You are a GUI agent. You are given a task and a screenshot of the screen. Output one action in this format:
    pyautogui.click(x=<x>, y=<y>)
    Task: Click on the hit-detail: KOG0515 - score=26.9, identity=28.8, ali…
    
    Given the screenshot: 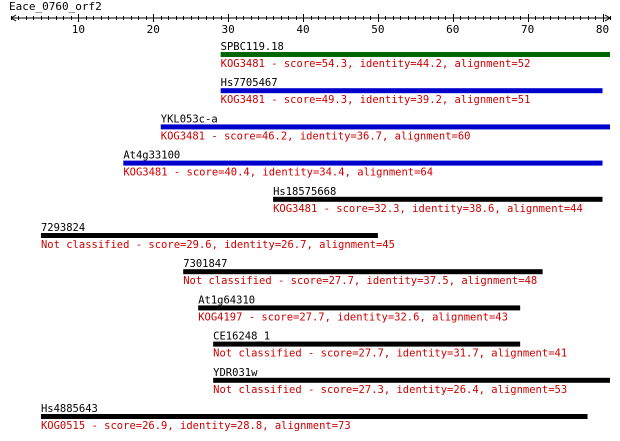 What is the action you would take?
    pyautogui.click(x=196, y=426)
    